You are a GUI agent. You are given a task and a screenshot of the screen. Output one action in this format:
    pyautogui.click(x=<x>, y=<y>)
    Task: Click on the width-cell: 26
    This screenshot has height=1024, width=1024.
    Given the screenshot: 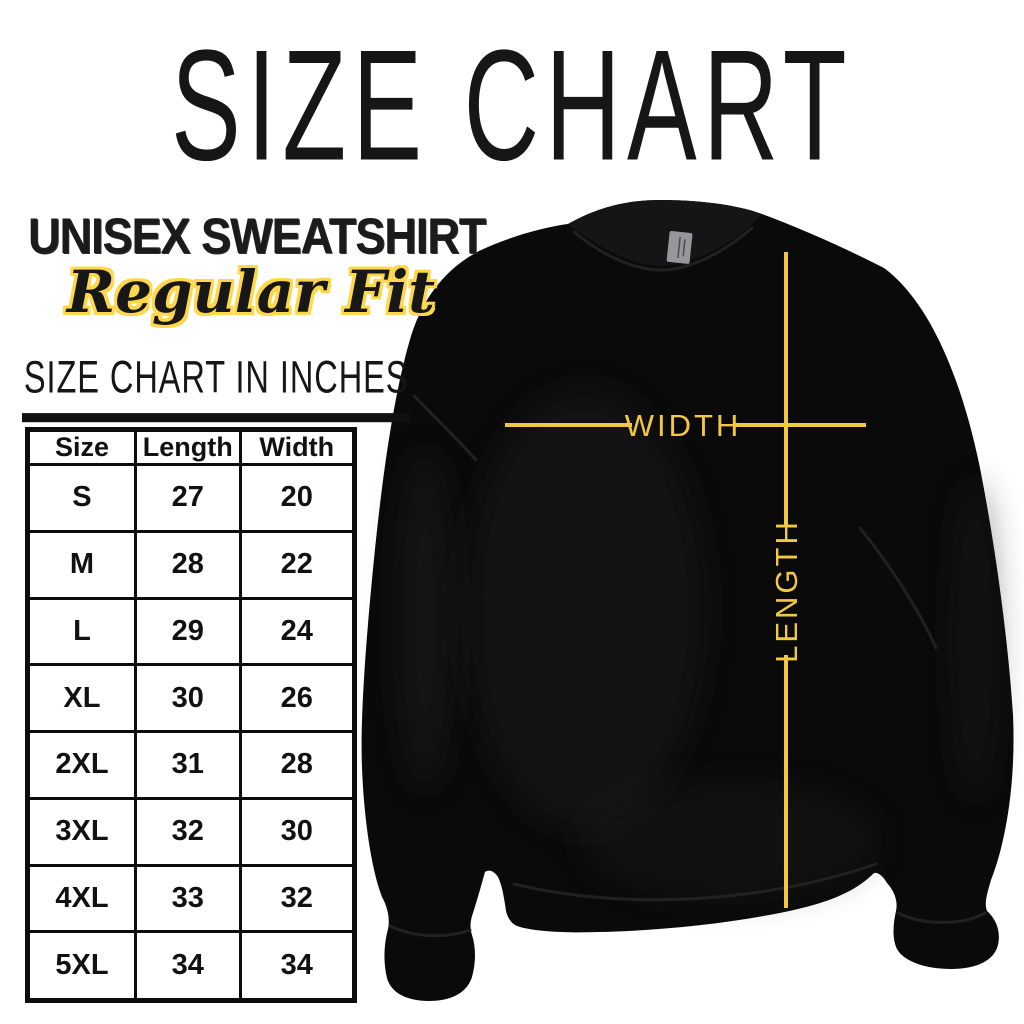 What is the action you would take?
    pyautogui.click(x=297, y=698)
    